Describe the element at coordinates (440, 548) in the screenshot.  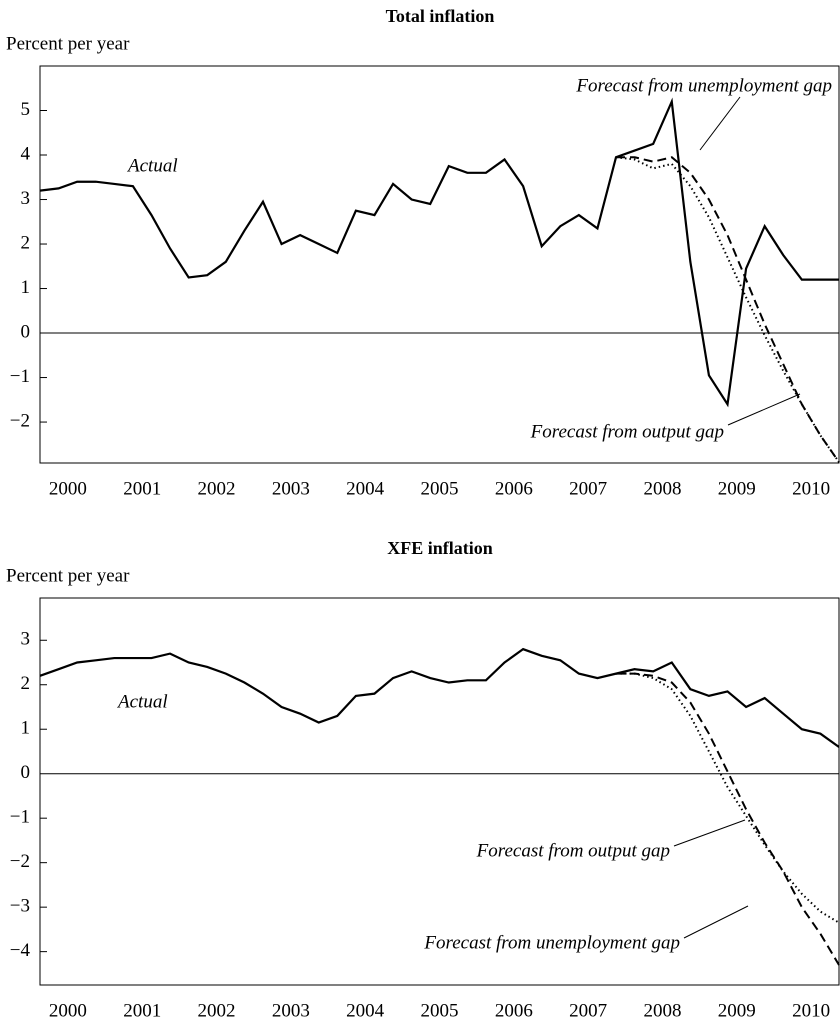
I see `chart-title: XFE inflation` at that location.